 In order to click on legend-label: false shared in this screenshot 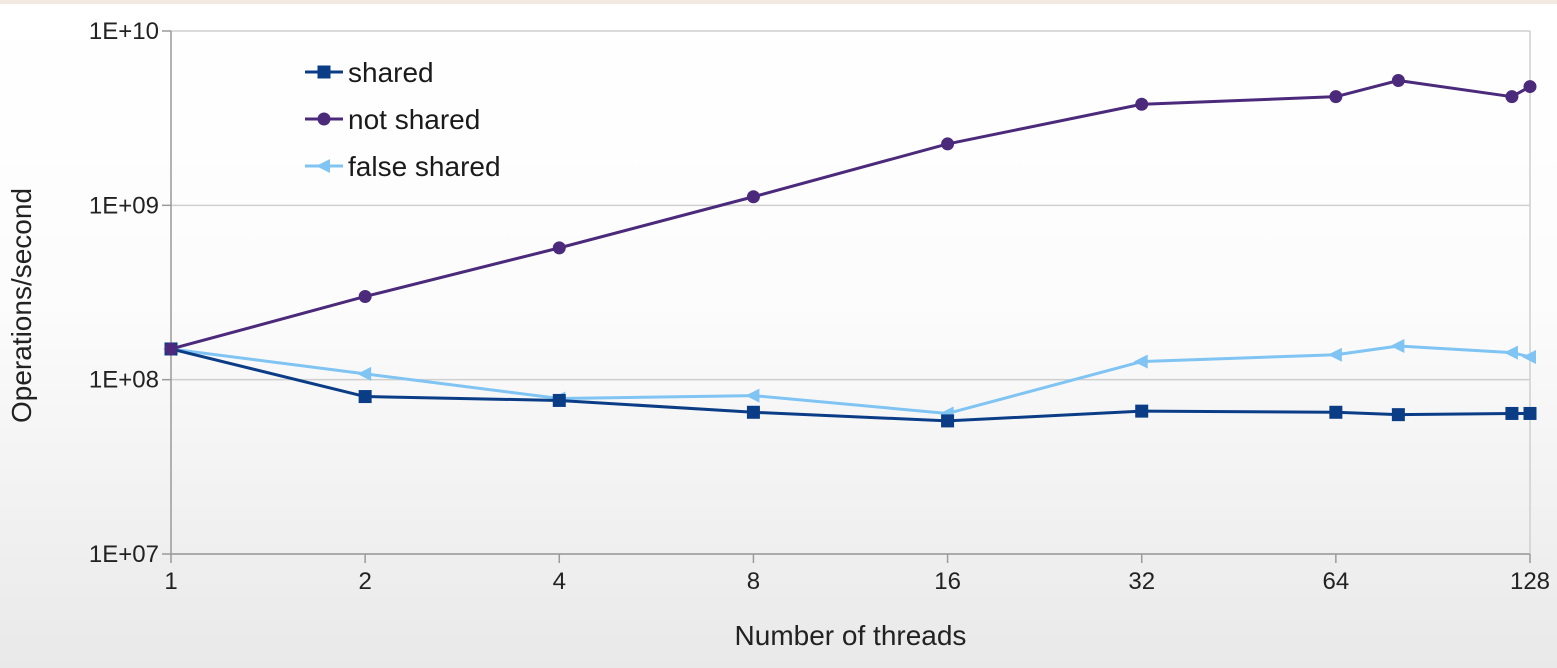, I will do `click(424, 166)`.